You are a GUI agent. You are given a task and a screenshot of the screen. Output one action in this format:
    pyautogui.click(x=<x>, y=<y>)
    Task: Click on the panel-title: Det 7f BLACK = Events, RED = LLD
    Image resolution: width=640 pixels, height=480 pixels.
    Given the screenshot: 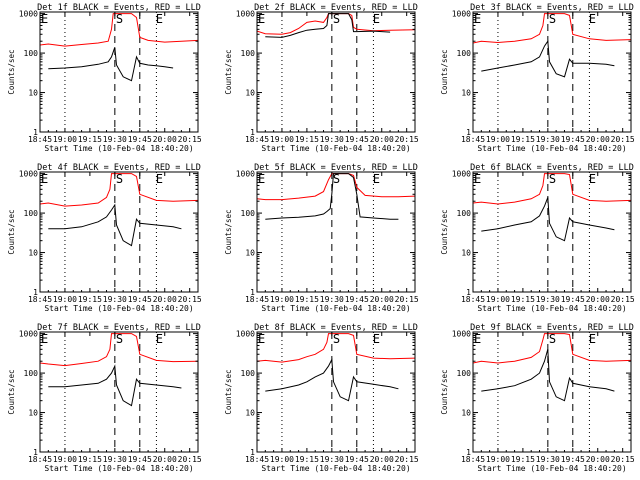 What is the action you would take?
    pyautogui.click(x=119, y=328)
    